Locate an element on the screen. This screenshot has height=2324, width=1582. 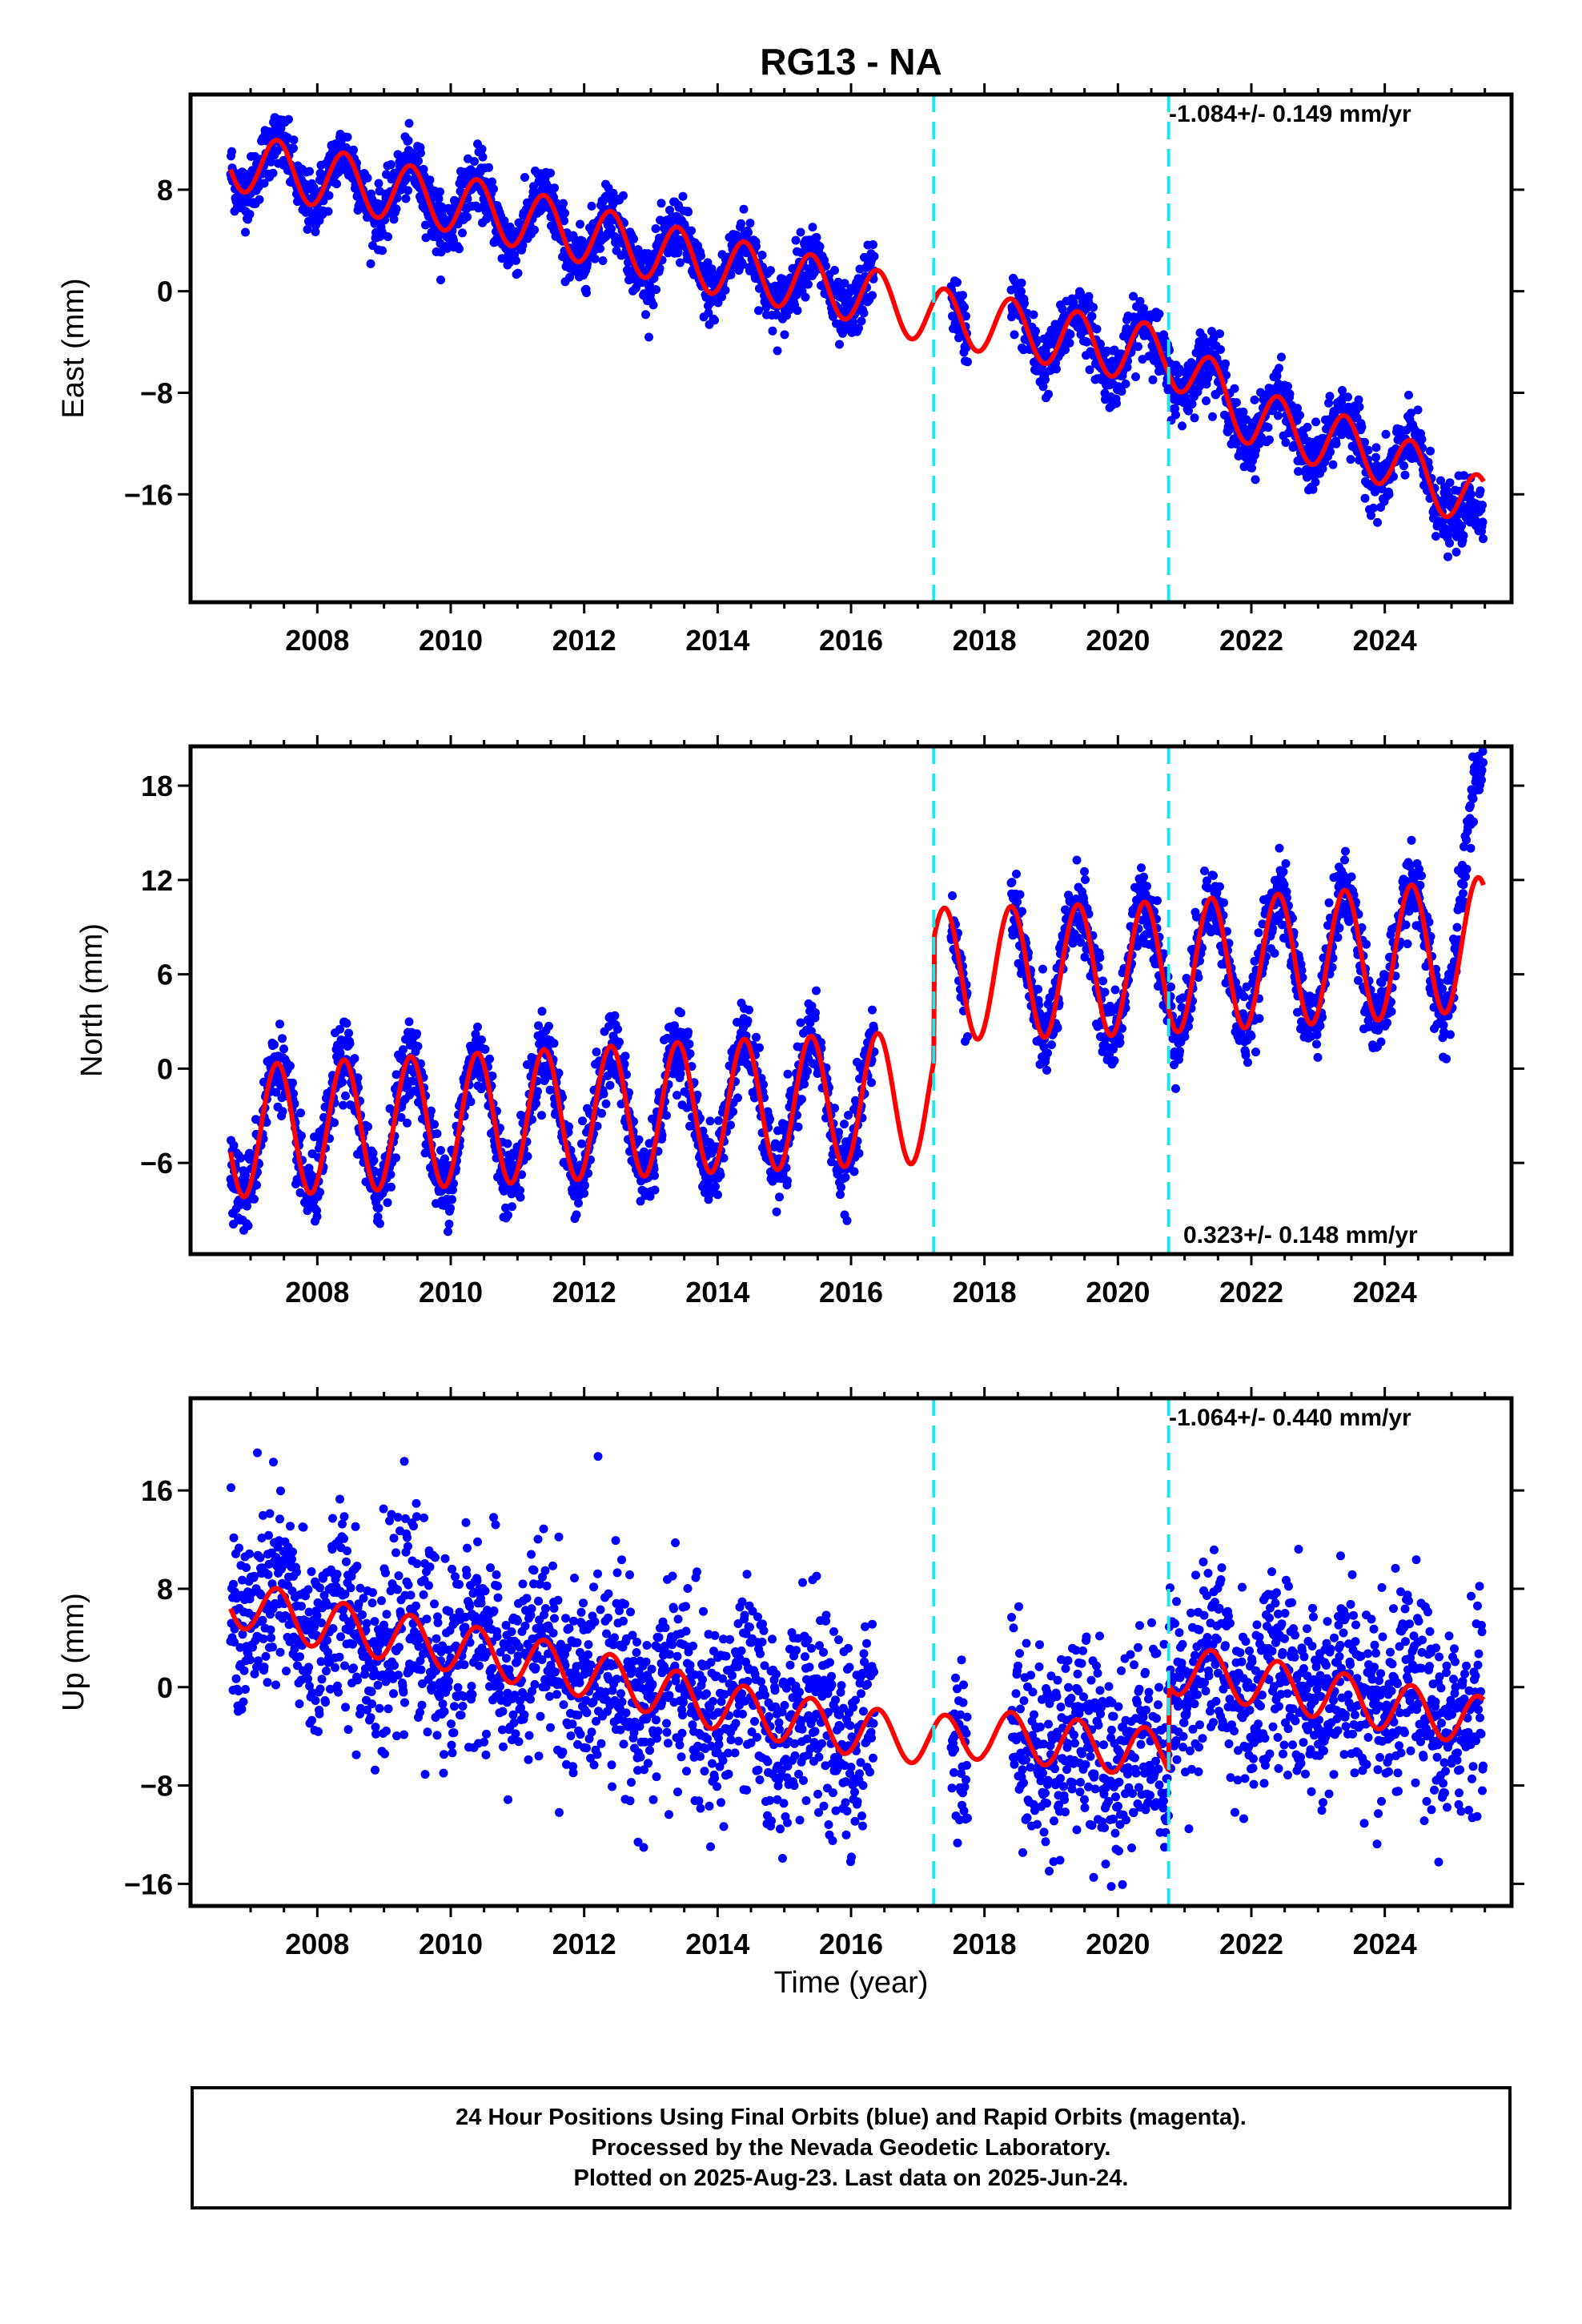
x-tick-label: 2008 is located at coordinates (317, 640).